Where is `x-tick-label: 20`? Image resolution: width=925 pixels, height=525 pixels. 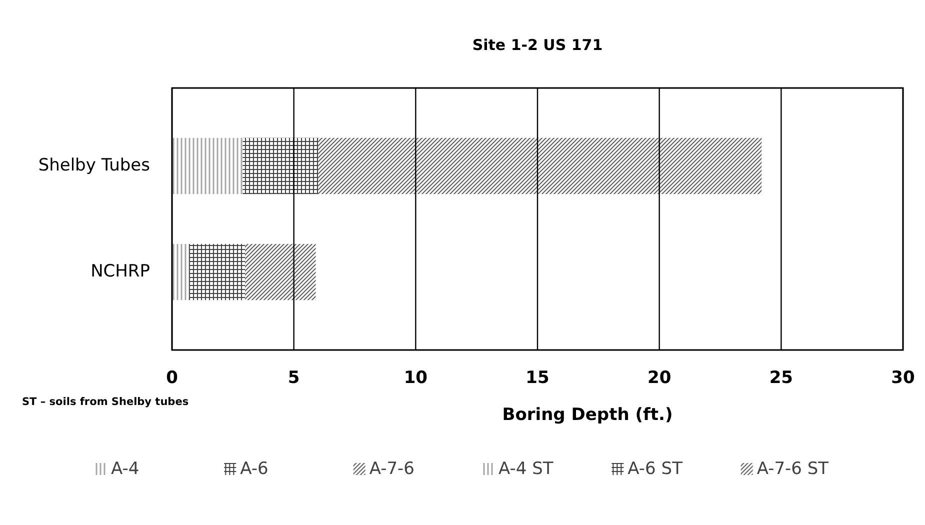
x-tick-label: 20 is located at coordinates (659, 378).